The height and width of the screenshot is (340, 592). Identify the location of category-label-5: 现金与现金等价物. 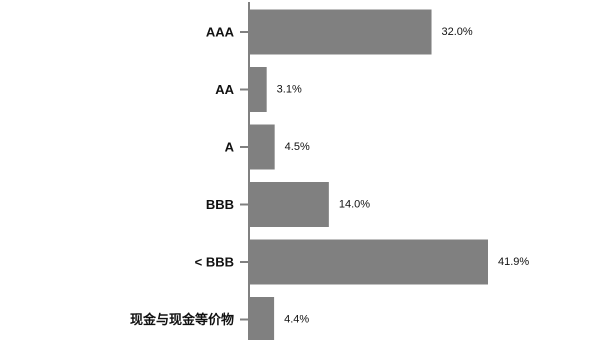
(182, 319).